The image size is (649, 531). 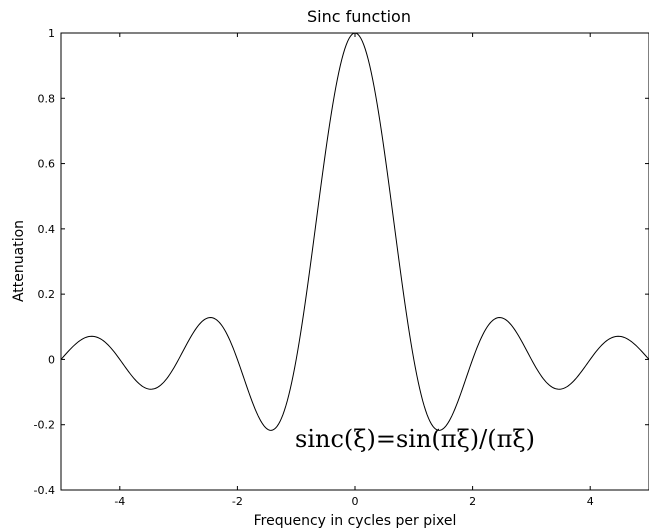 What do you see at coordinates (44, 425) in the screenshot?
I see `y-tick-label: -0.2` at bounding box center [44, 425].